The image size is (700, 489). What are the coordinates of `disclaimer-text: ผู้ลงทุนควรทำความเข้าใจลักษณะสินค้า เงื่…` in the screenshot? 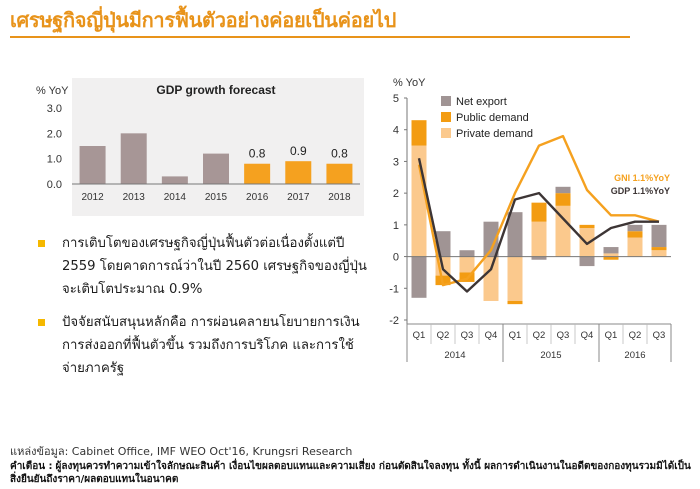 It's located at (350, 473).